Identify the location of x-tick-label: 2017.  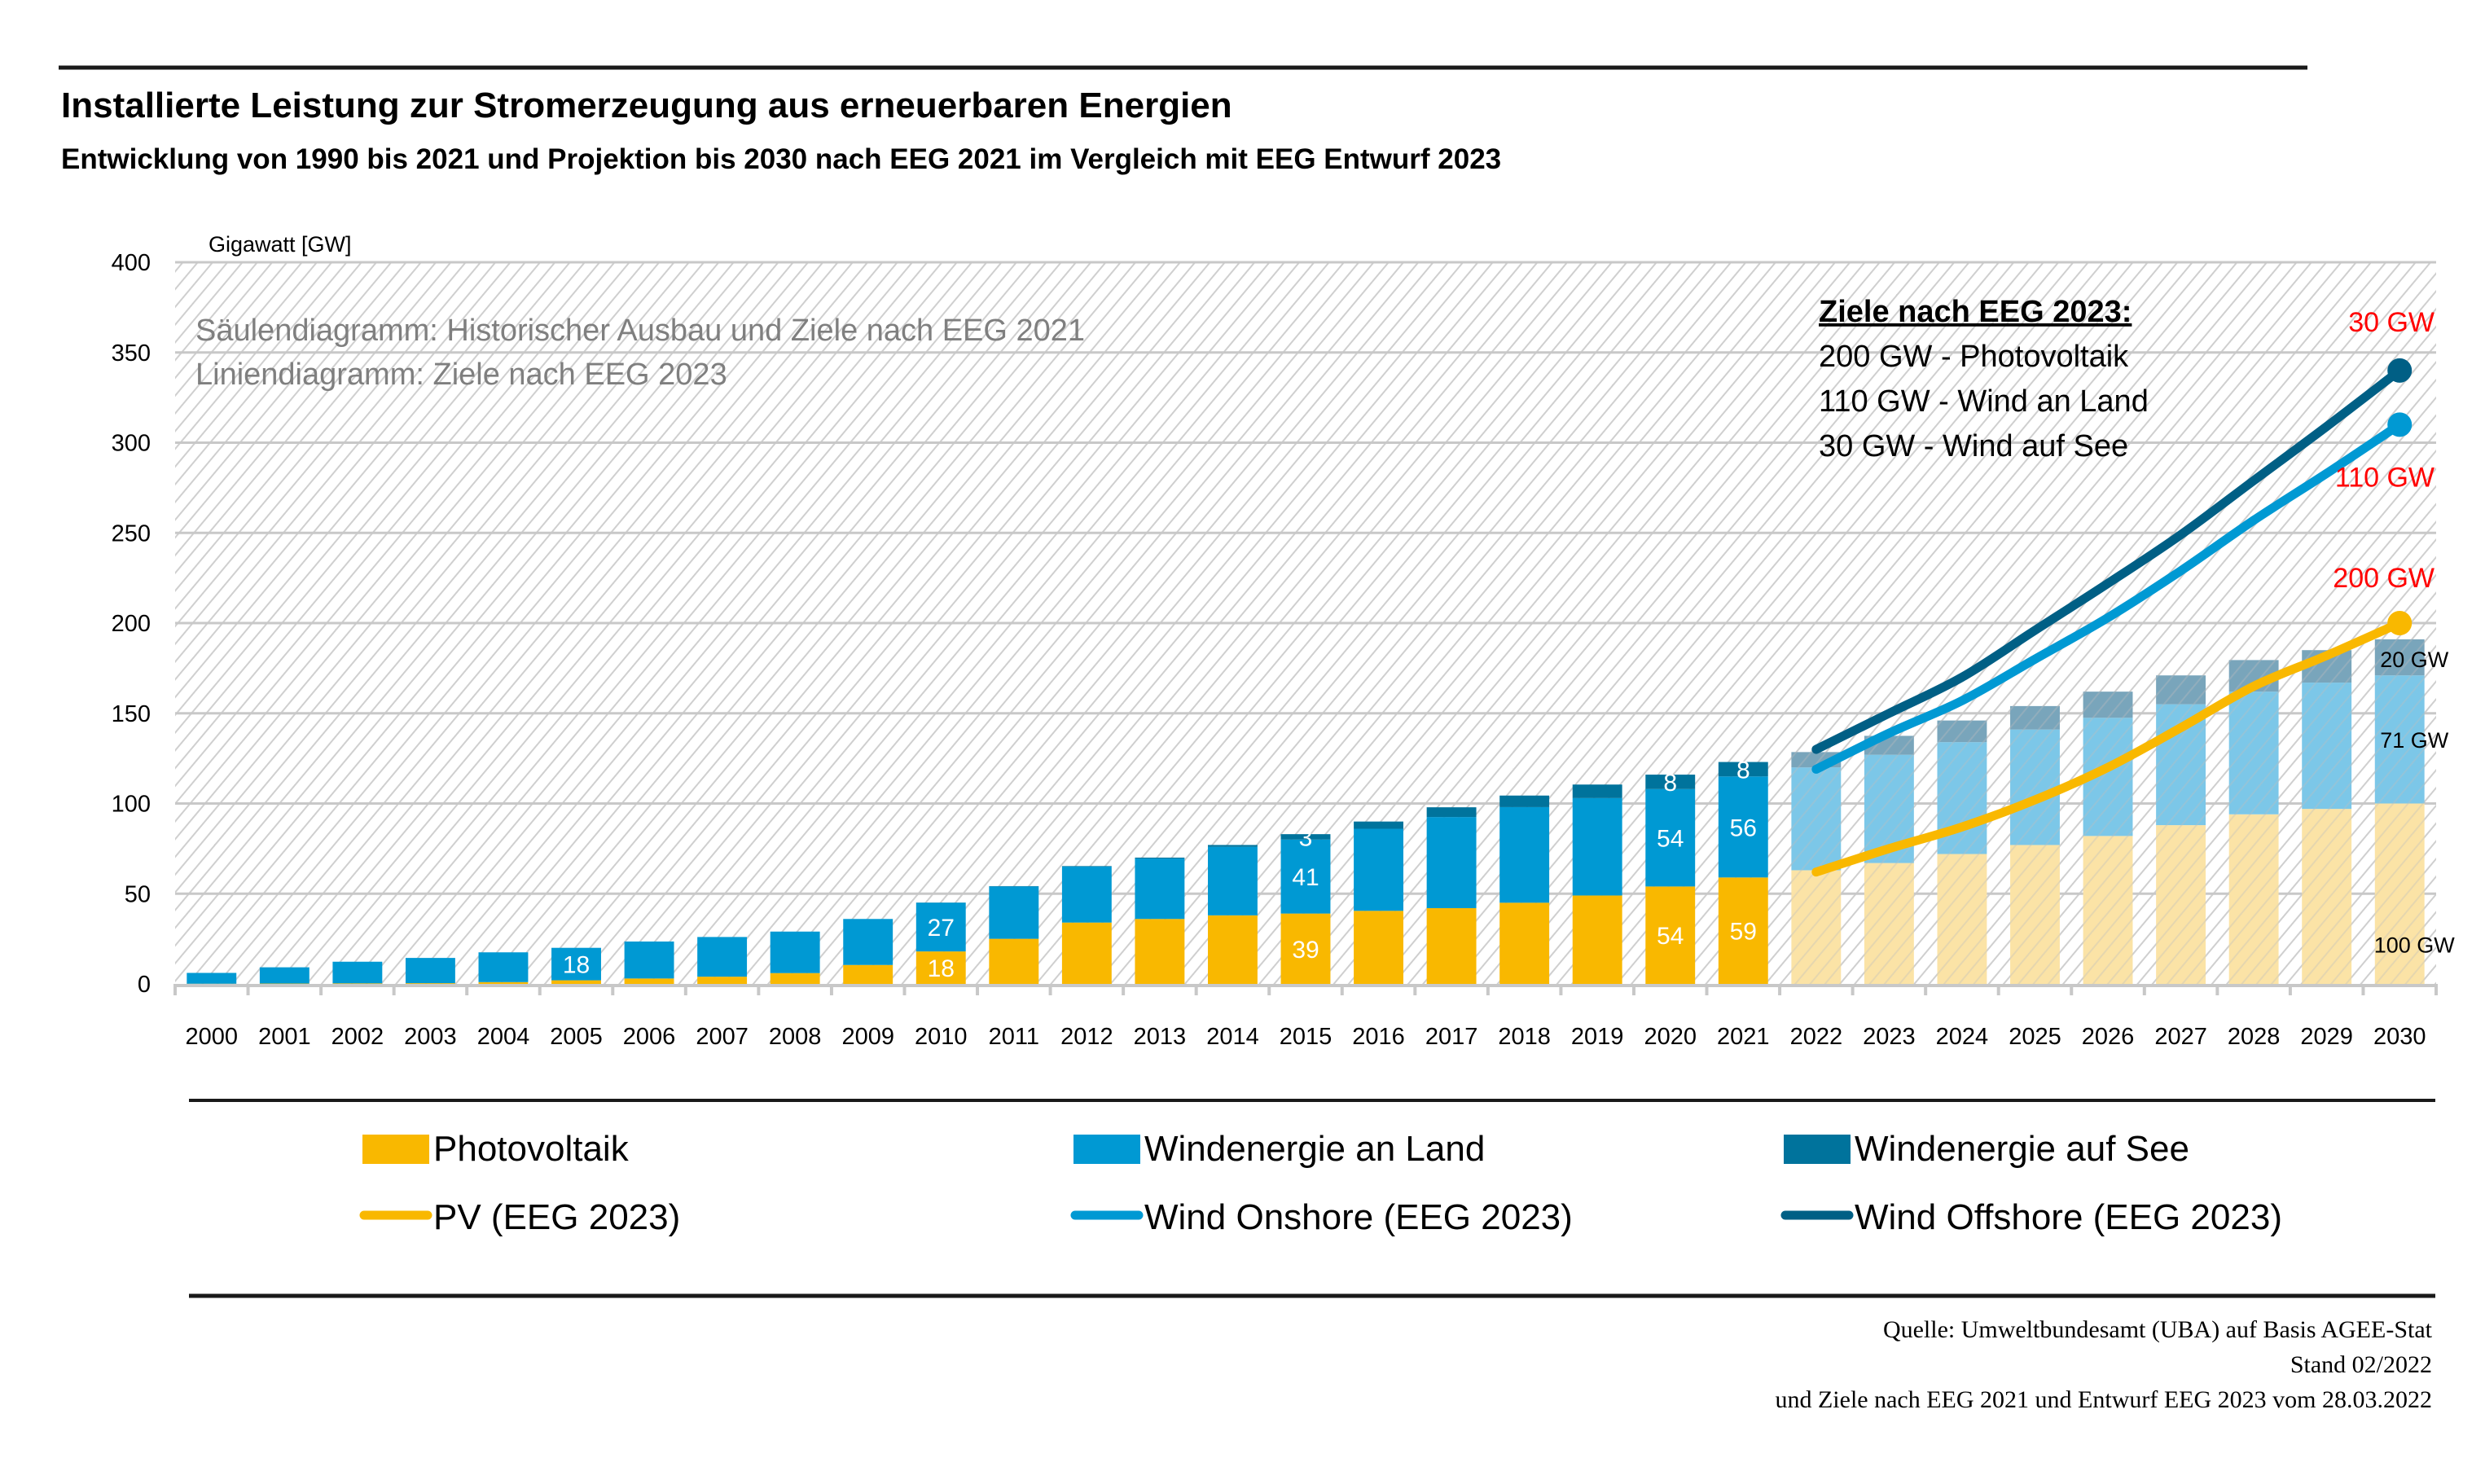
(1451, 1037).